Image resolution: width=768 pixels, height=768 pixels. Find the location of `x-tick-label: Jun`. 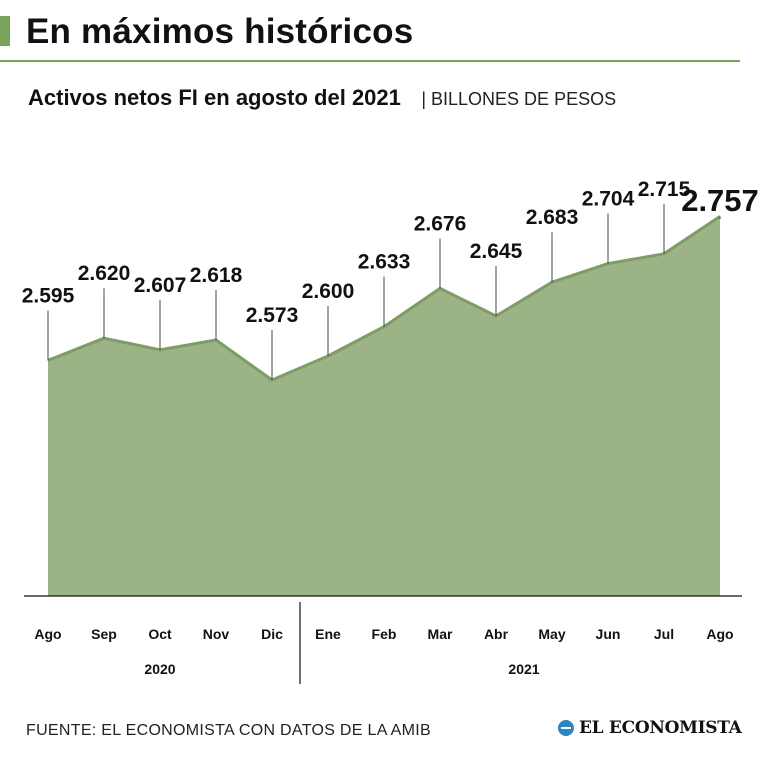

x-tick-label: Jun is located at coordinates (608, 634).